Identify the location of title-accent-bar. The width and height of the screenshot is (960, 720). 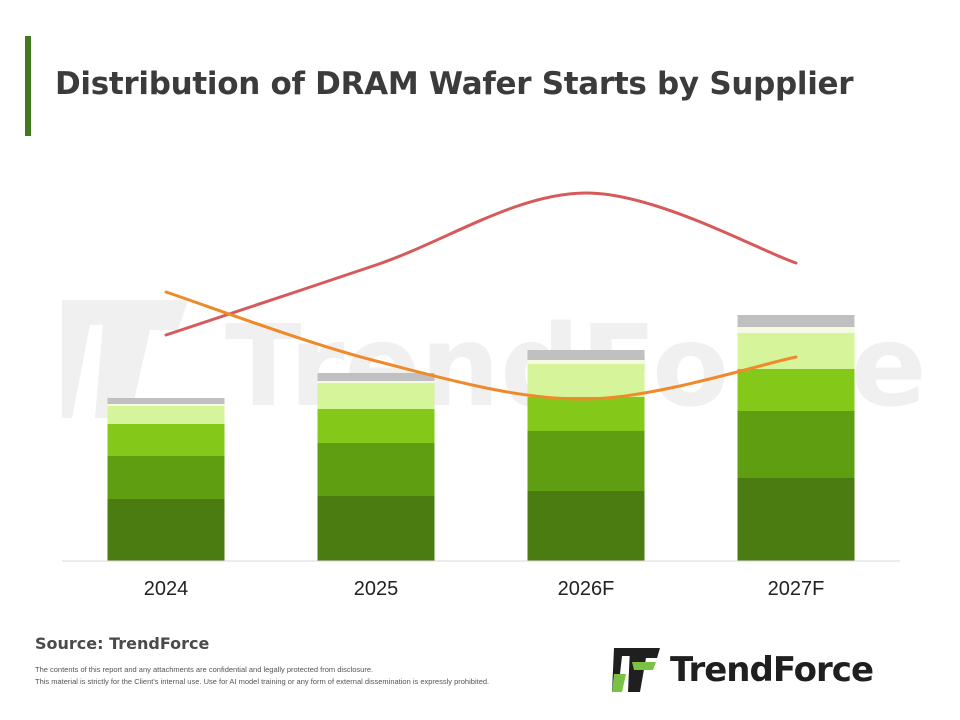
(28, 86).